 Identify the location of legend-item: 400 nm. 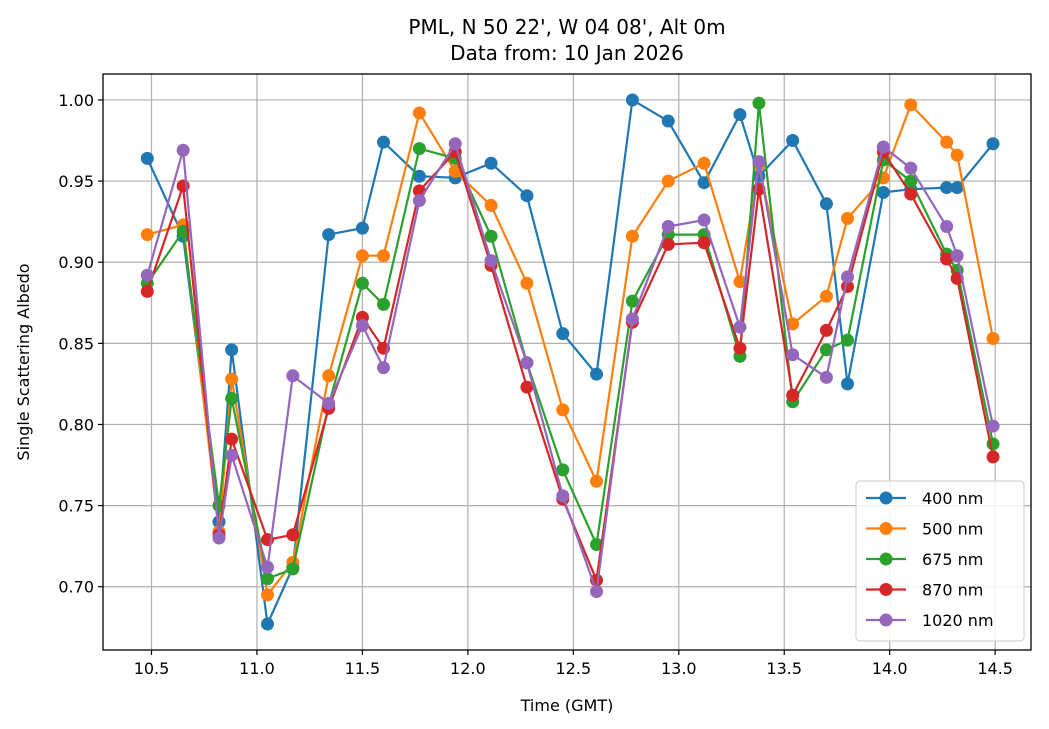
(924, 498).